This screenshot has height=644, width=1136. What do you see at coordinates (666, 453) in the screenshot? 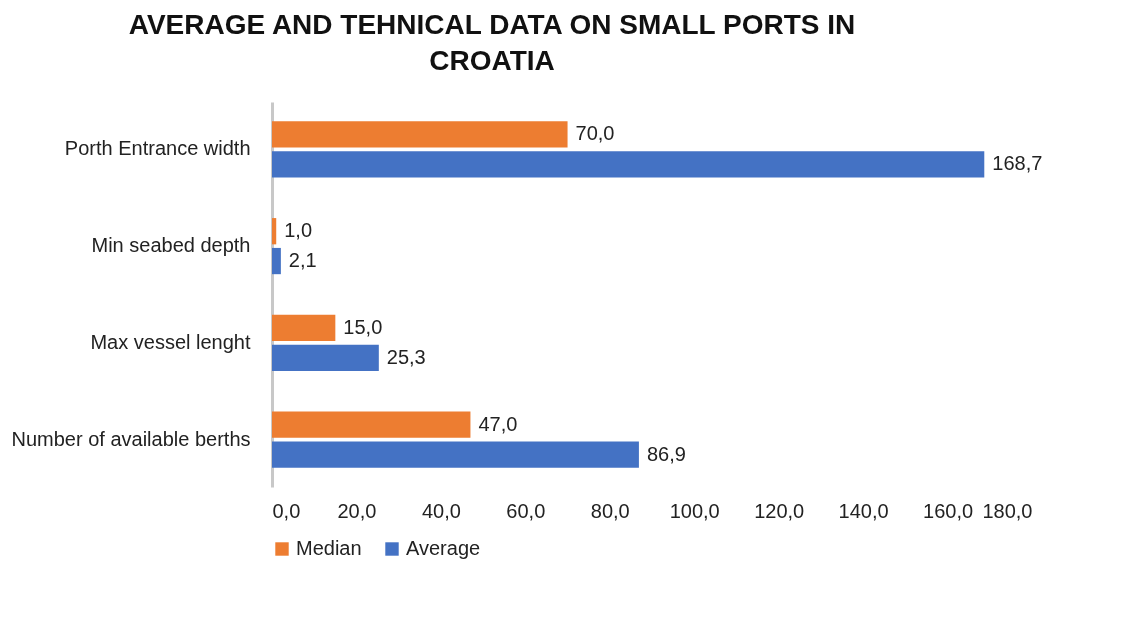
I see `data-label: 86,9` at bounding box center [666, 453].